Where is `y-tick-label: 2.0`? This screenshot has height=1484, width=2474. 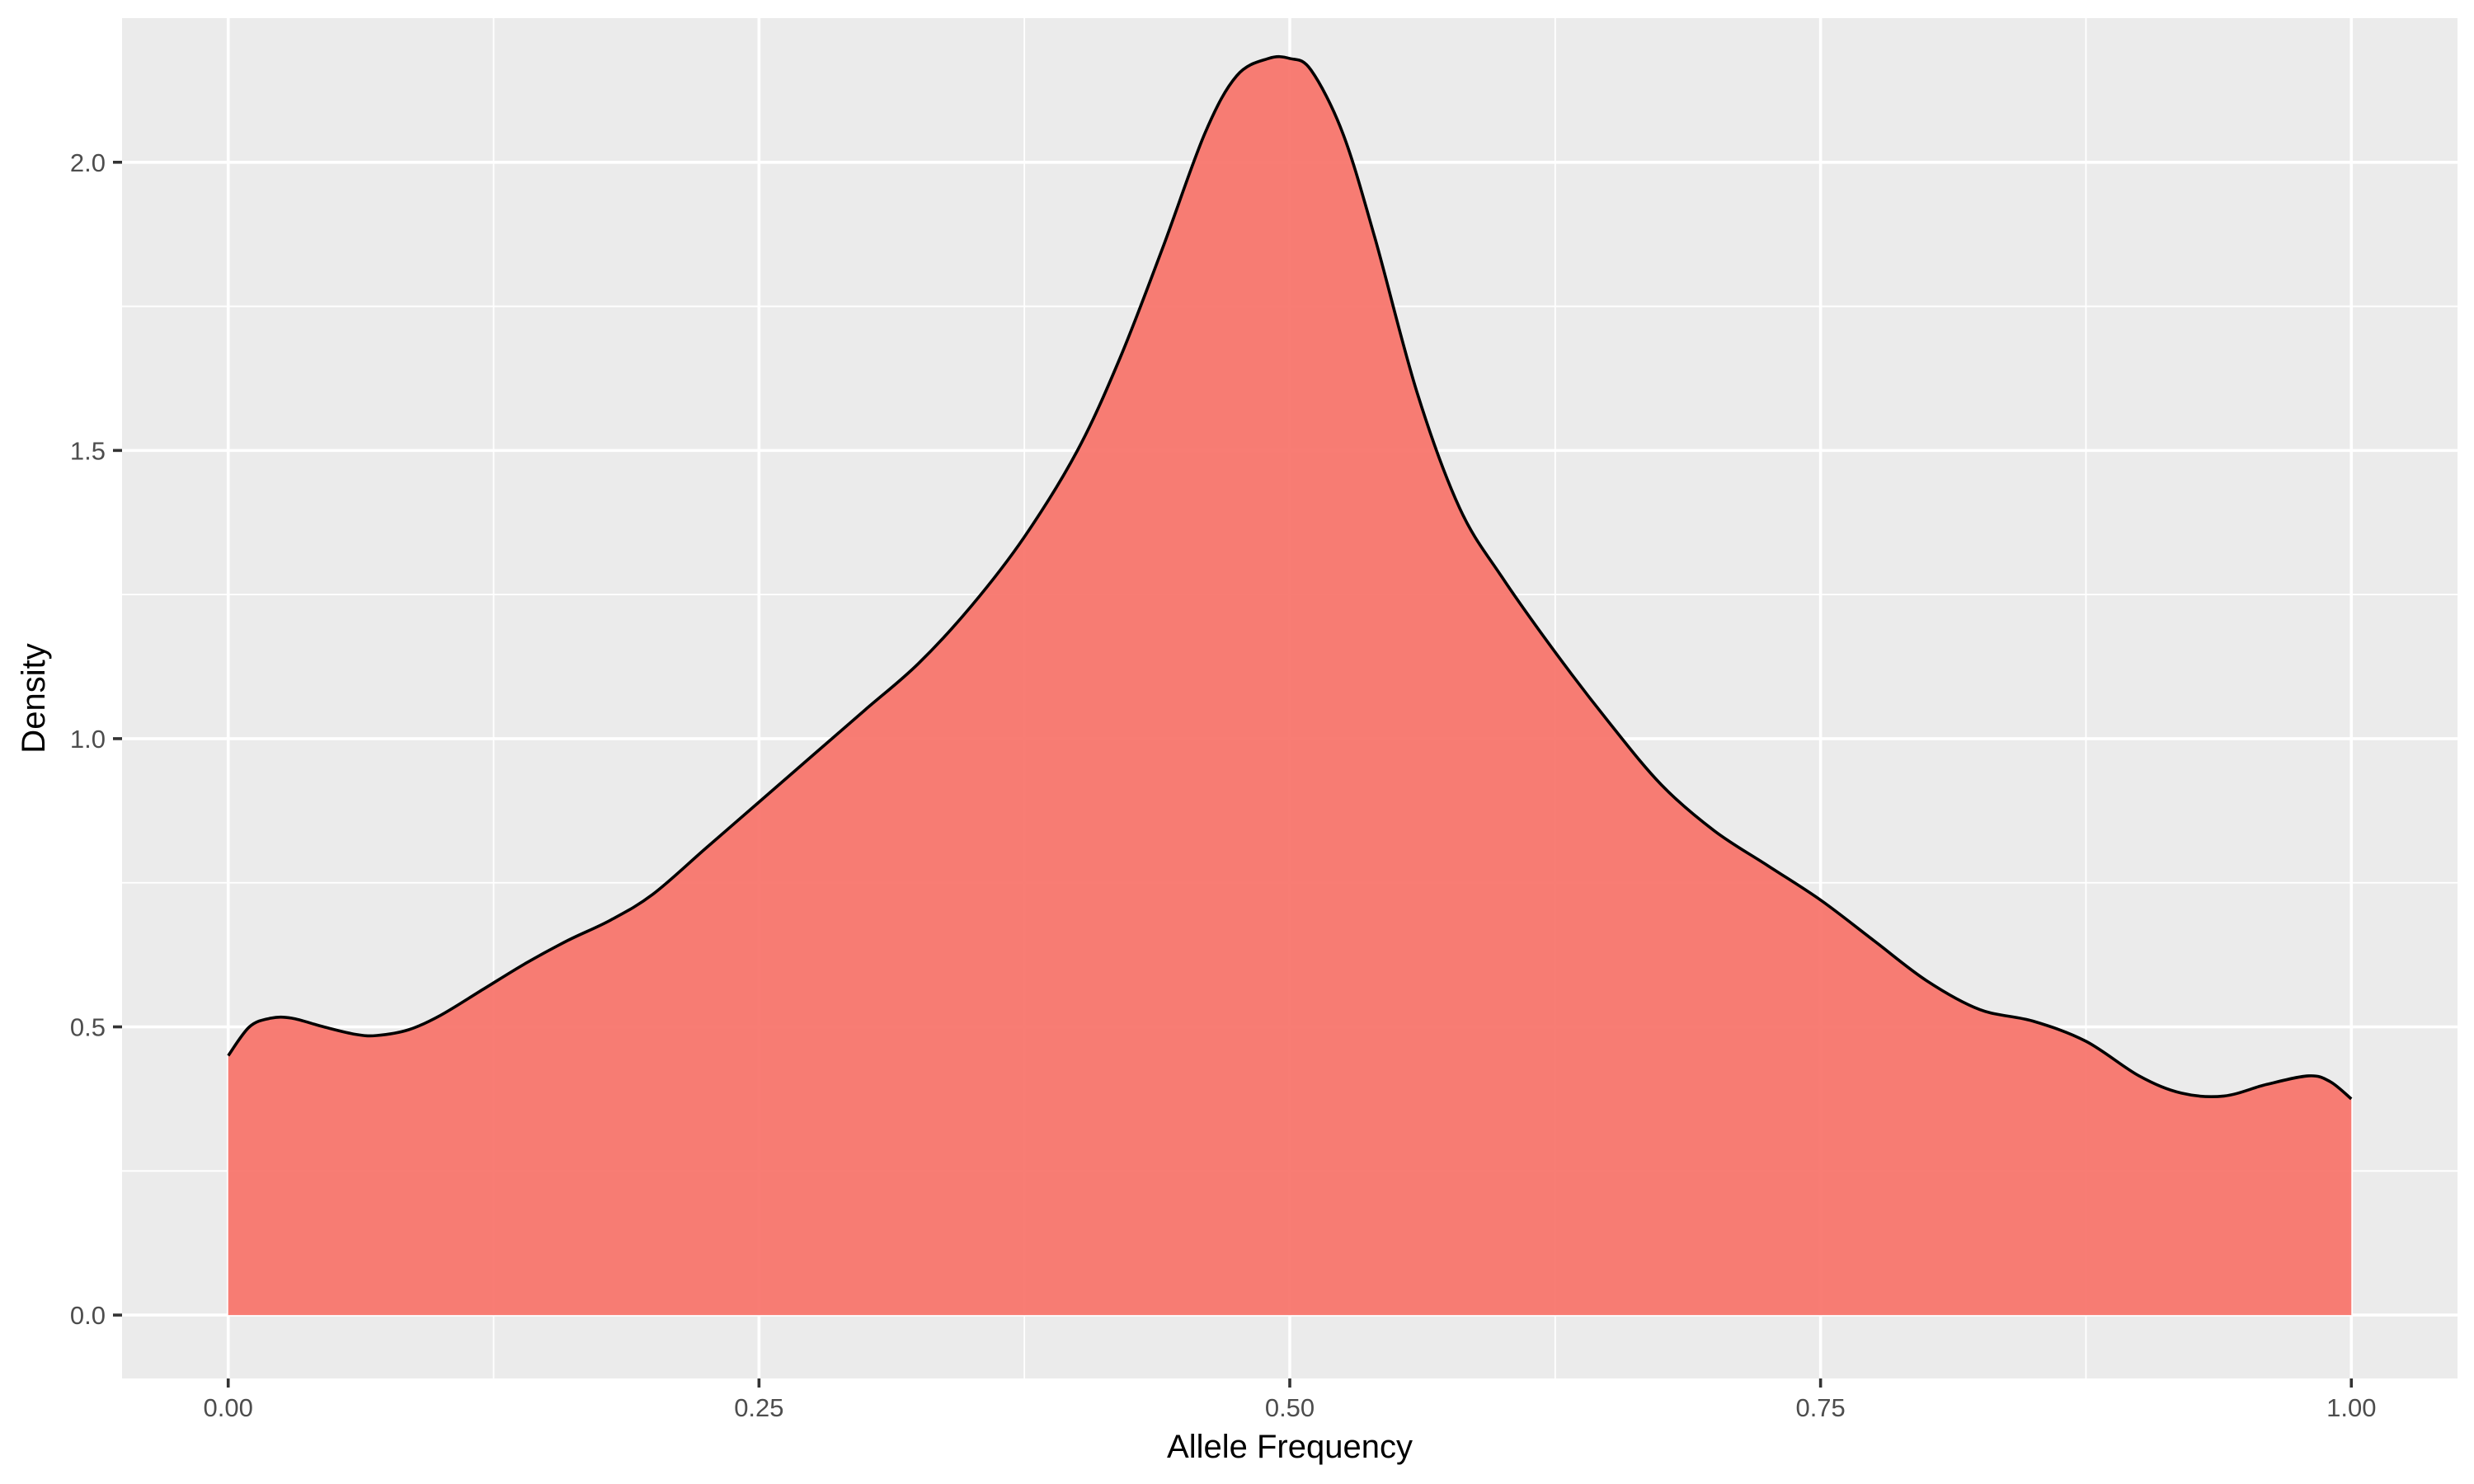
y-tick-label: 2.0 is located at coordinates (88, 162).